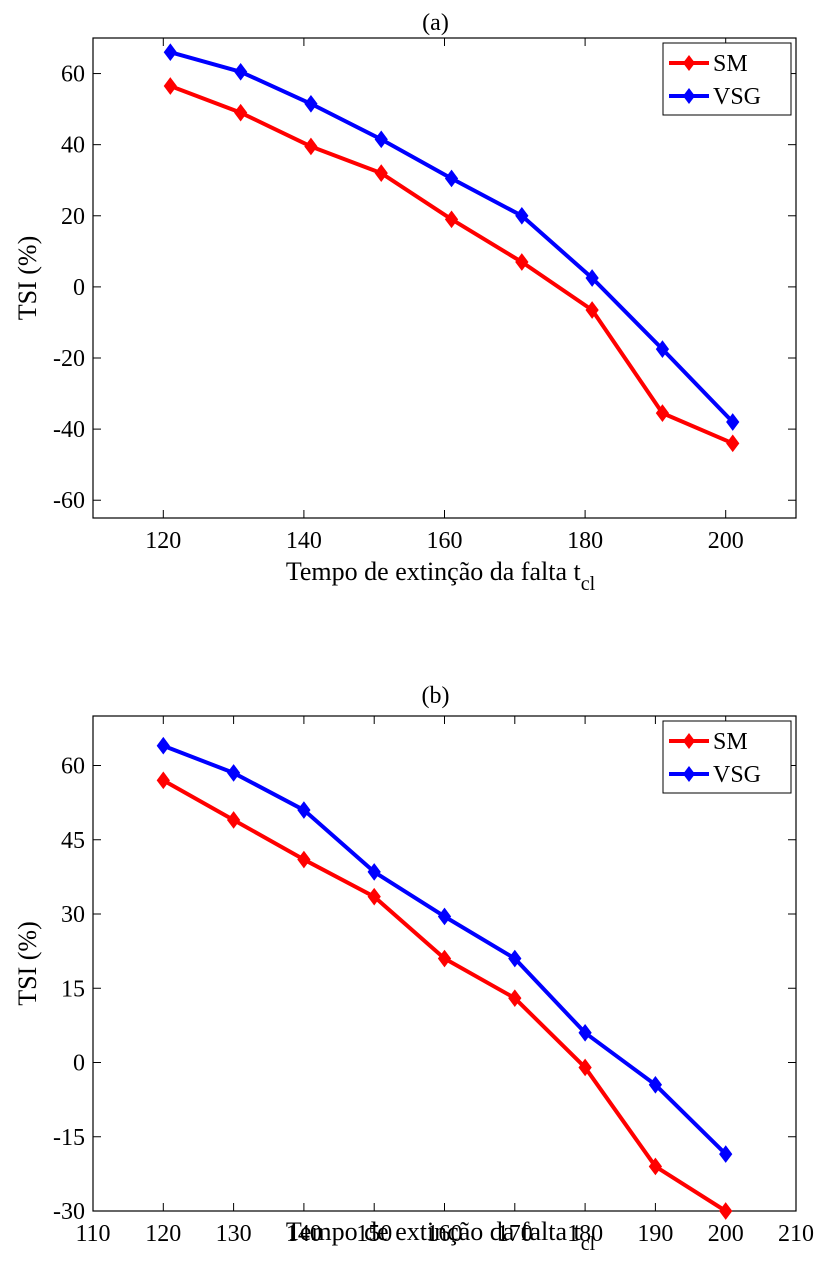 The width and height of the screenshot is (824, 1262). Describe the element at coordinates (69, 1212) in the screenshot. I see `y-tick-label: -30` at that location.